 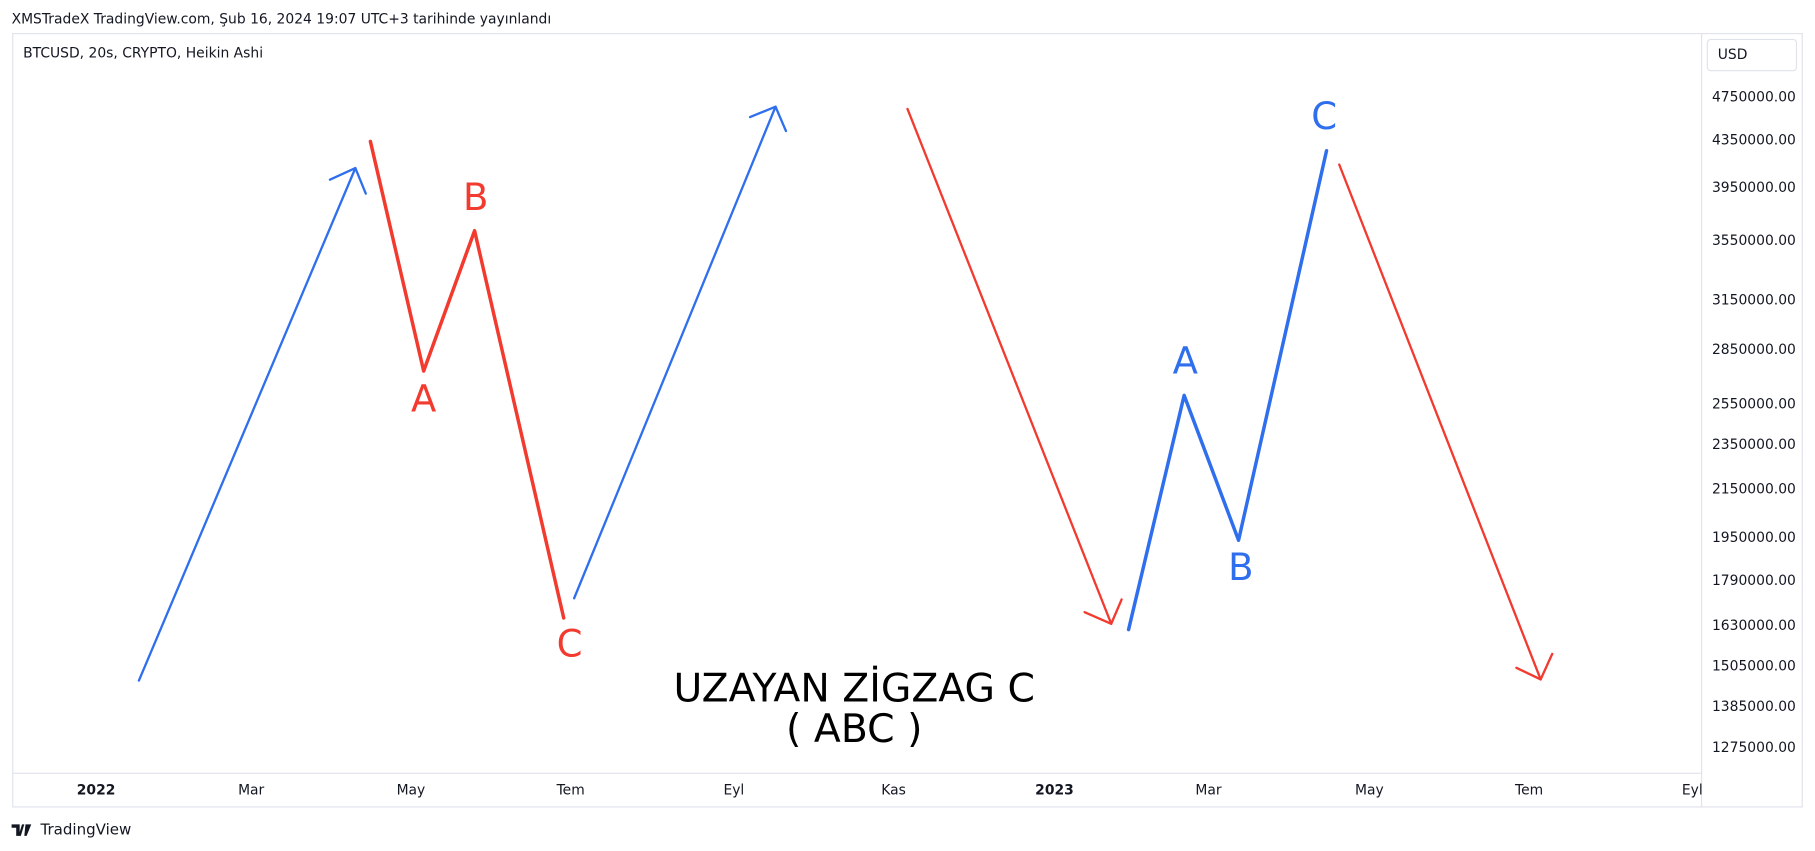 I want to click on price-label: 2550000.00, so click(x=1754, y=405).